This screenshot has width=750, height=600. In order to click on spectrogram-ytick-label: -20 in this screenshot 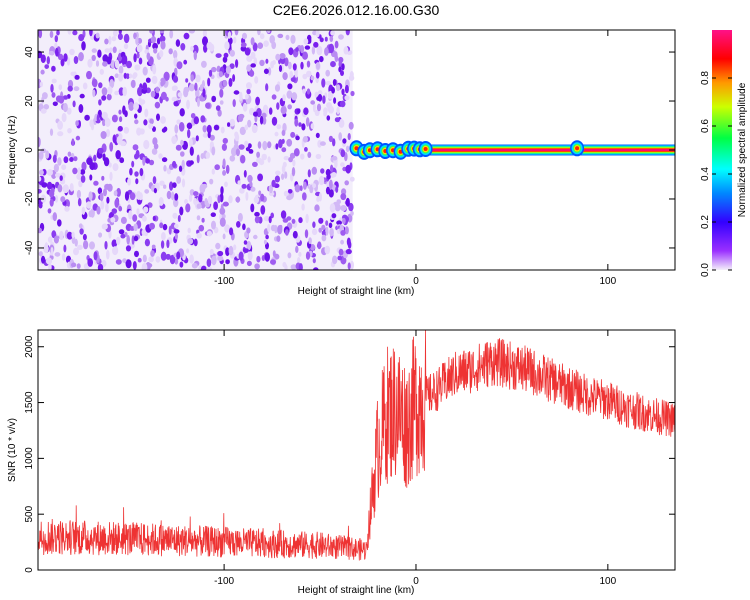, I will do `click(29, 198)`.